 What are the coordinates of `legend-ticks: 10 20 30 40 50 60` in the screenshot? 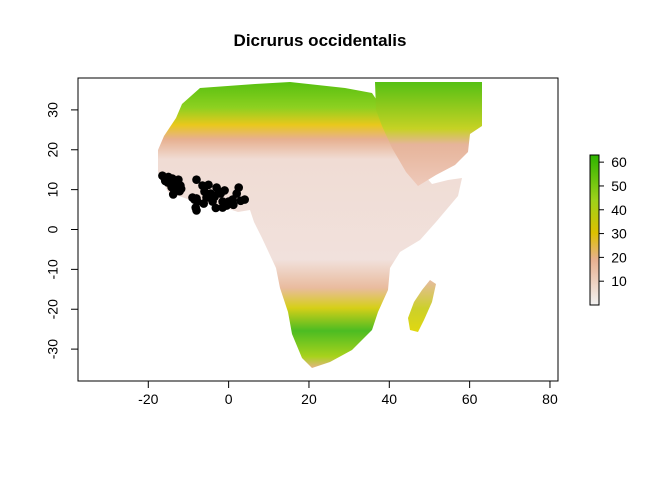 It's located at (613, 221).